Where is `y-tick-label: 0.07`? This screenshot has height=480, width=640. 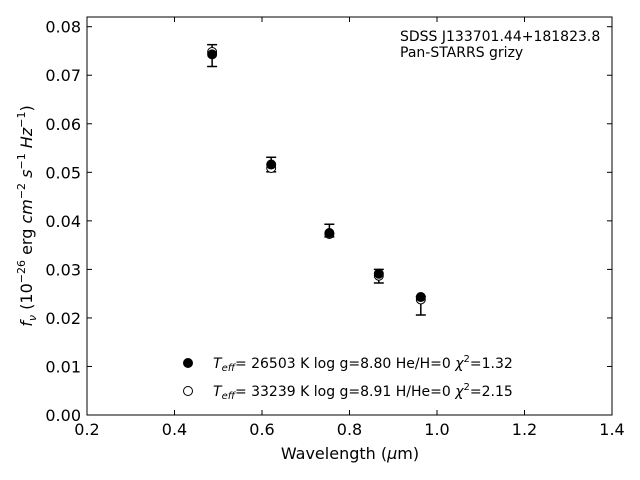
y-tick-label: 0.07 is located at coordinates (63, 75).